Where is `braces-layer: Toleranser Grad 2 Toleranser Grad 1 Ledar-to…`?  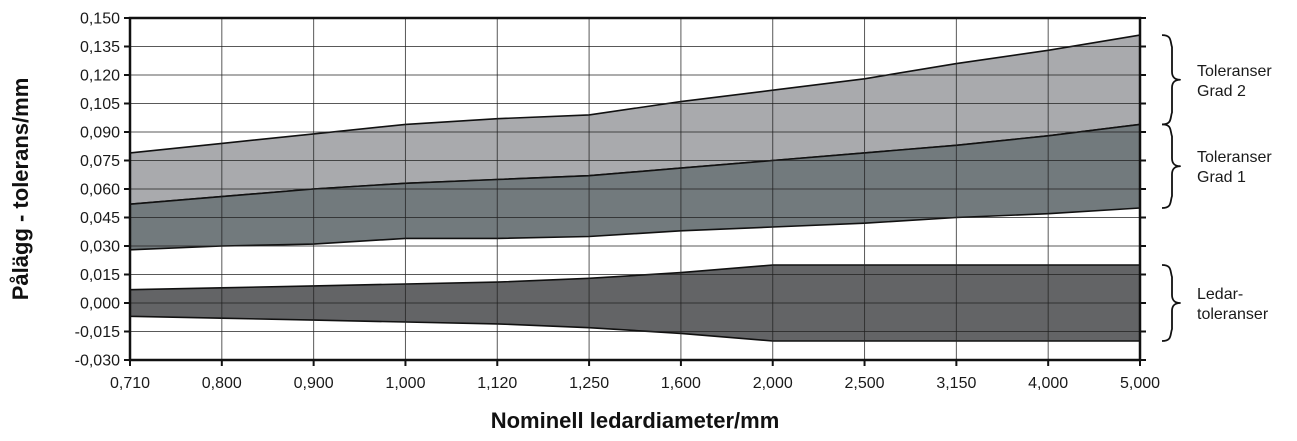
braces-layer: Toleranser Grad 2 Toleranser Grad 1 Ledar-to… is located at coordinates (1216, 188).